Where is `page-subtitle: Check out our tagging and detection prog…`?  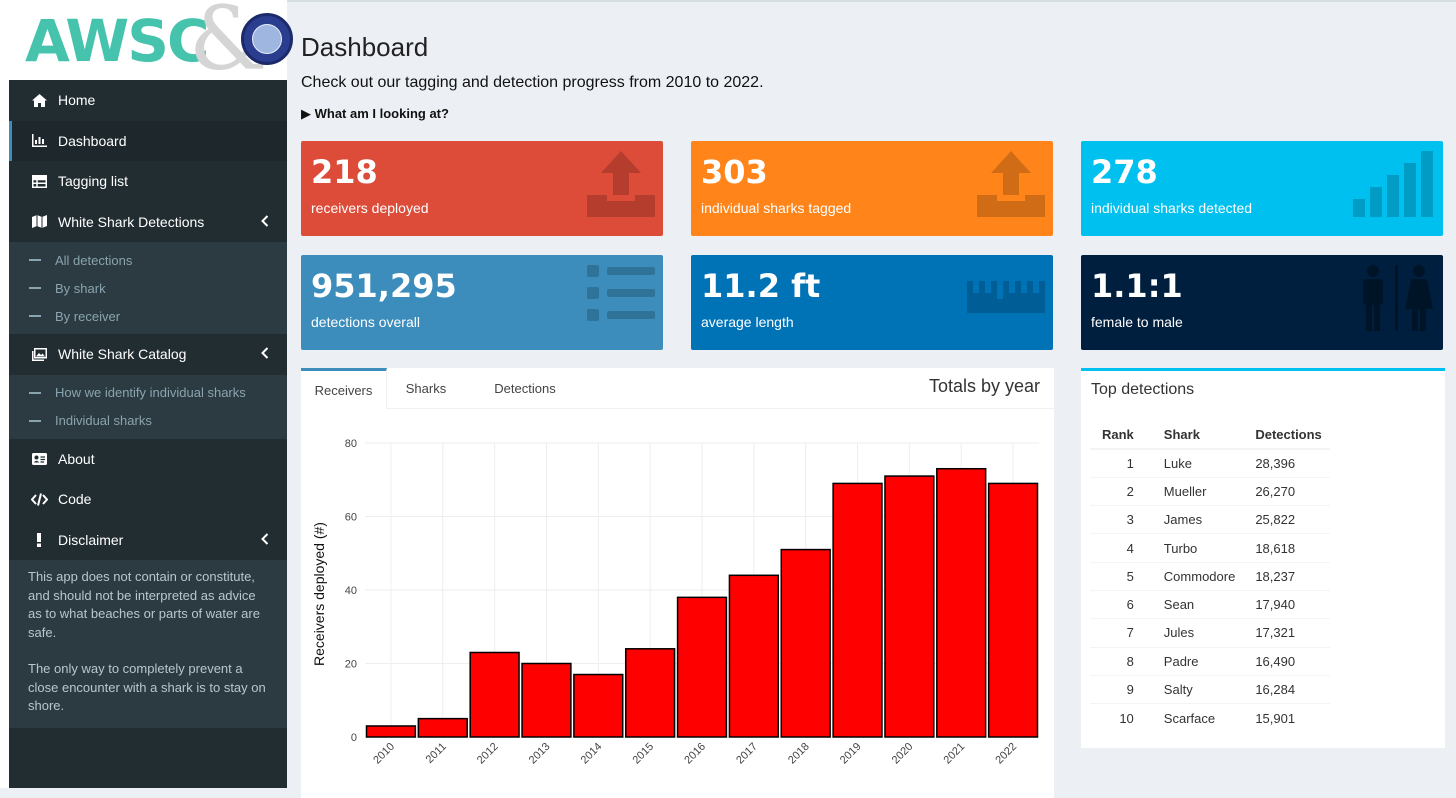 page-subtitle: Check out our tagging and detection prog… is located at coordinates (532, 82).